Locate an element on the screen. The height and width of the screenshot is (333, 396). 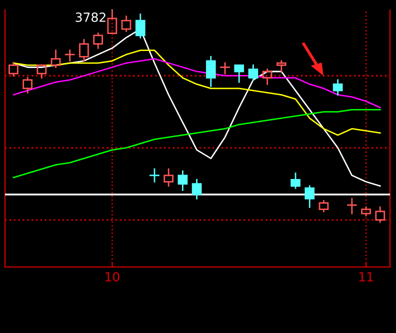
x-tick-label: 11 is located at coordinates (366, 277).